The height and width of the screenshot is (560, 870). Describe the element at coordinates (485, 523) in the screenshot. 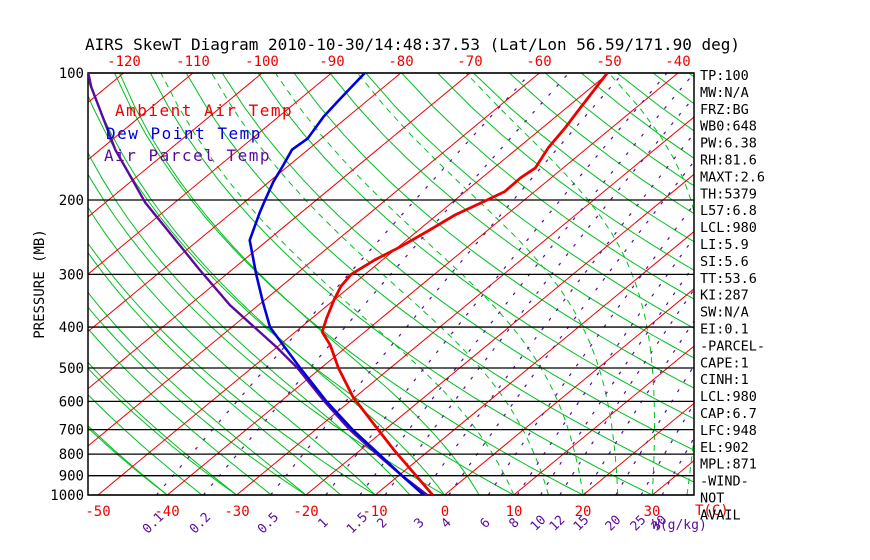

I see `mixing-ratio-label-6: 6` at that location.